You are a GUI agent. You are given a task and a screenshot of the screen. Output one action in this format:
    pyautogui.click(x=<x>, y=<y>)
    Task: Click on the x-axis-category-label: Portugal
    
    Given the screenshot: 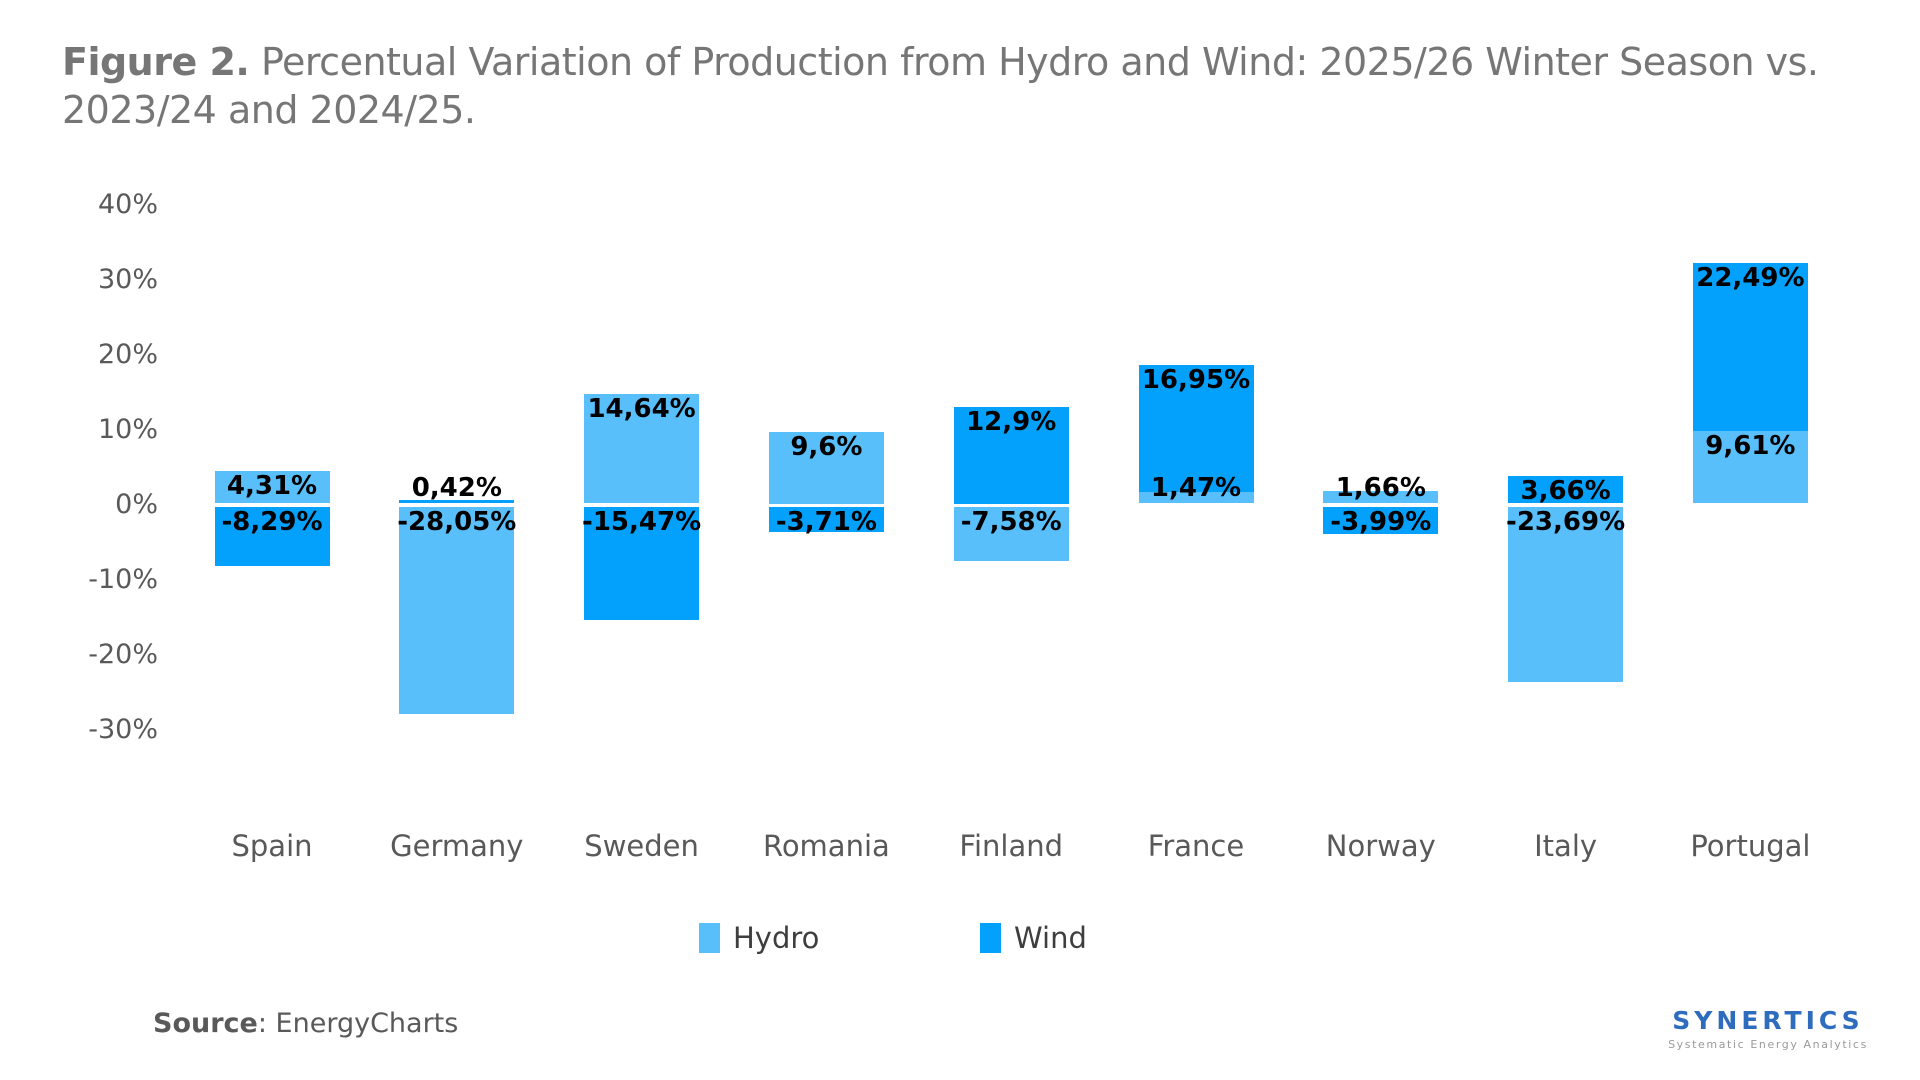 What is the action you would take?
    pyautogui.click(x=1750, y=846)
    